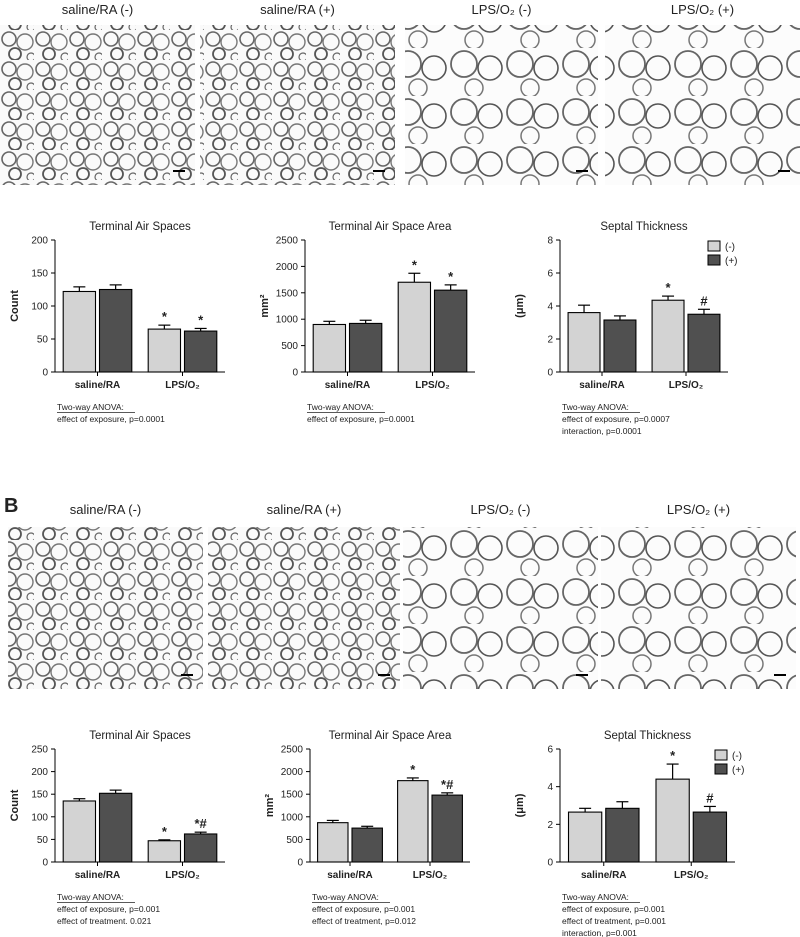  I want to click on chart-title: Terminal Air Space Area, so click(390, 227).